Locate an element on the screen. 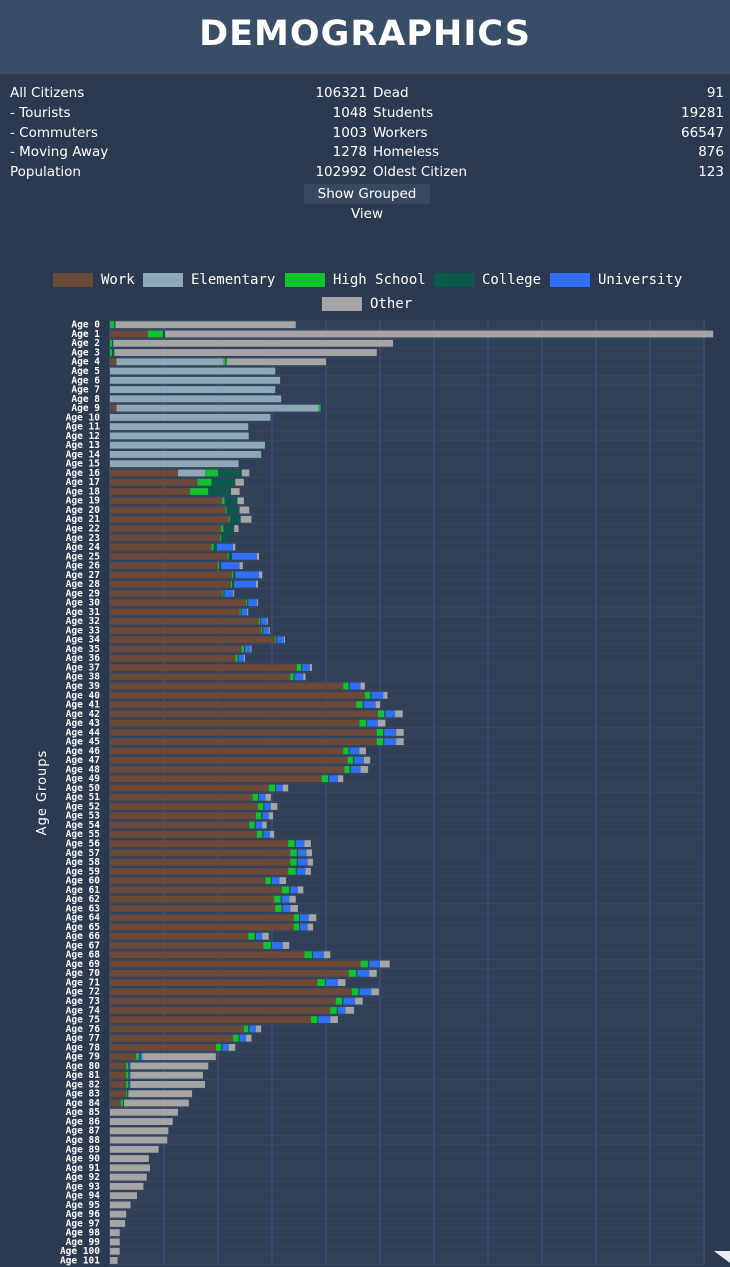 The width and height of the screenshot is (730, 1267). y-tick-label: Age 48 is located at coordinates (83, 769).